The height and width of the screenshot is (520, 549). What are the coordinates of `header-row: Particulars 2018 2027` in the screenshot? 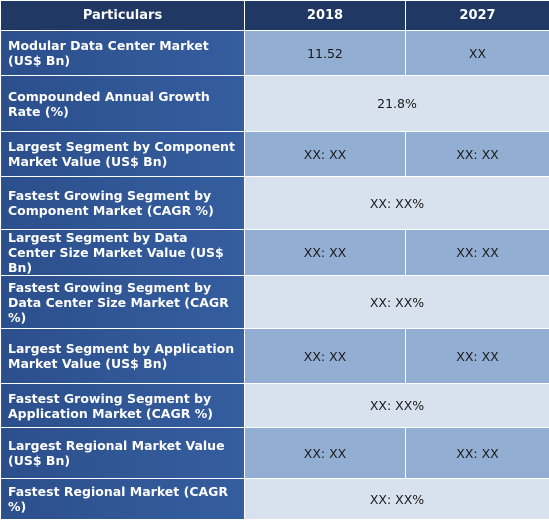 It's located at (275, 16).